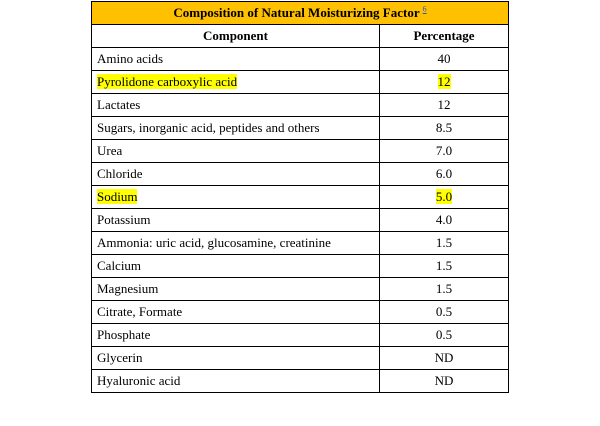 The height and width of the screenshot is (426, 600). I want to click on percentage-cell: 8.5, so click(444, 128).